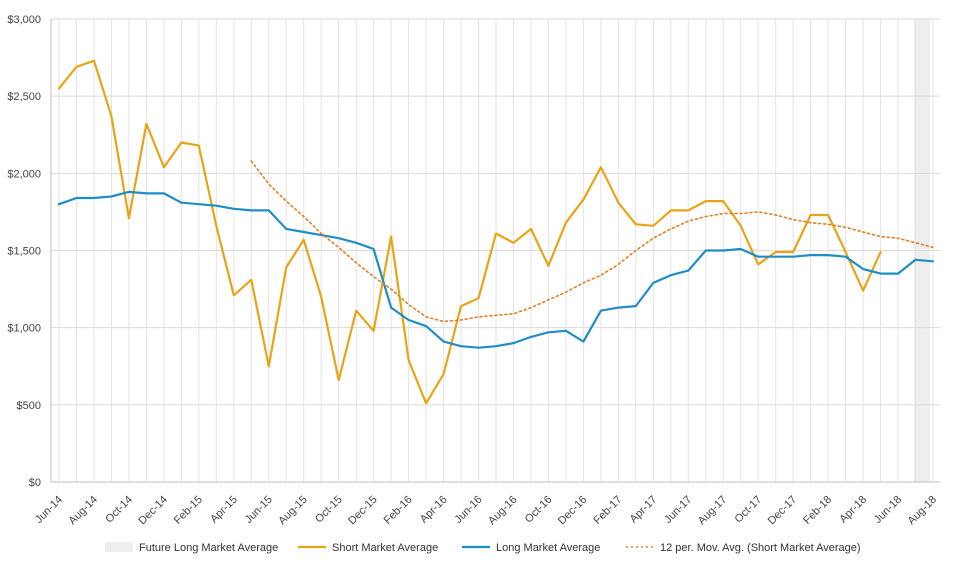 The image size is (957, 564). I want to click on y-tick-label: $3,000, so click(24, 20).